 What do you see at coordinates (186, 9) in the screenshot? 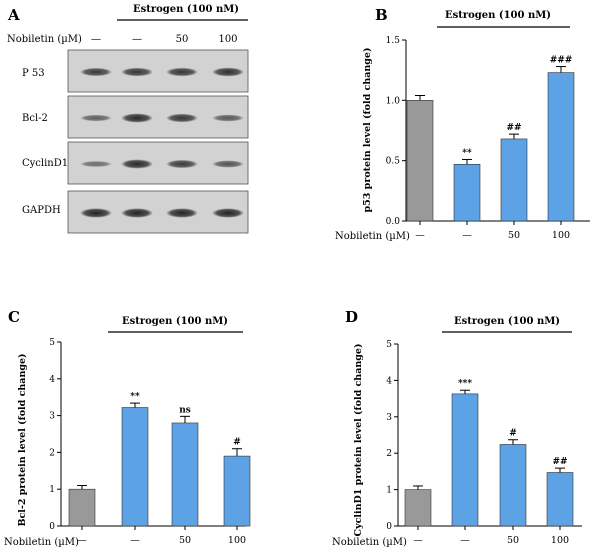
I see `panel-a-header: Estrogen (100 nM)` at bounding box center [186, 9].